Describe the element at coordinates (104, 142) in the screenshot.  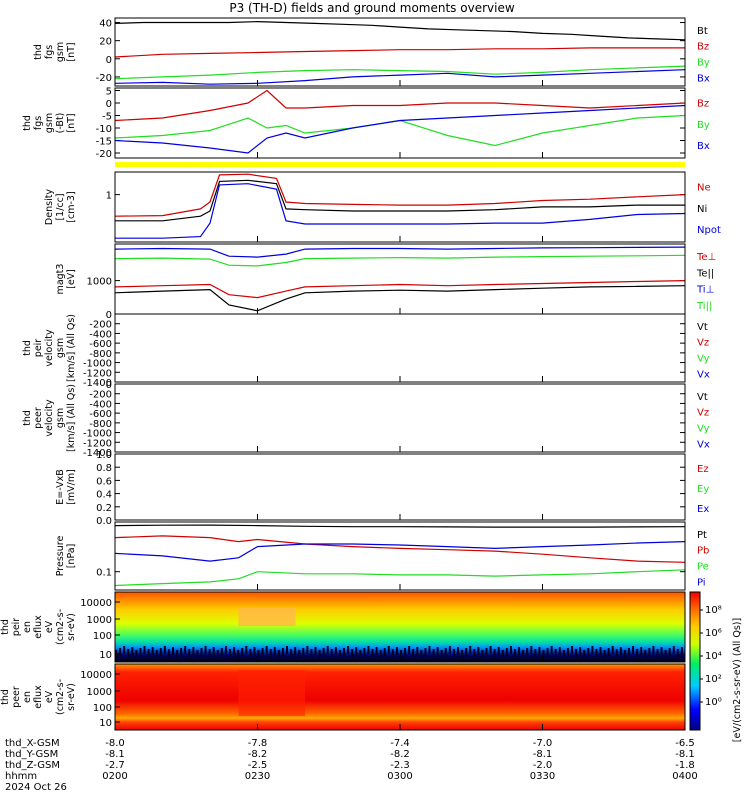
I see `y-tick-label: -15` at that location.